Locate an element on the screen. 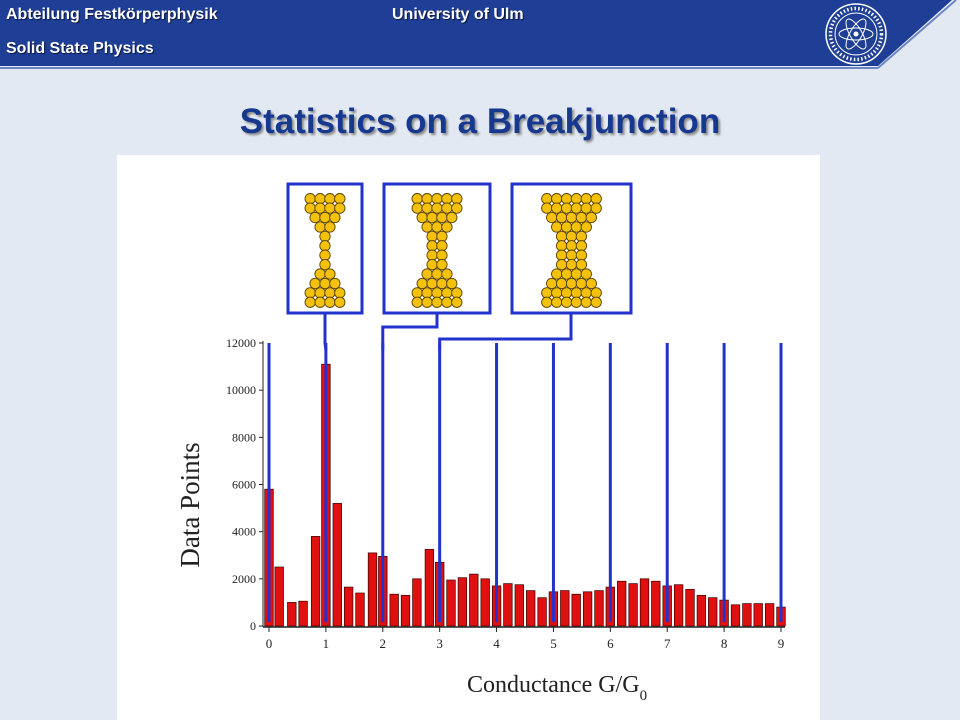  header-background is located at coordinates (478, 34).